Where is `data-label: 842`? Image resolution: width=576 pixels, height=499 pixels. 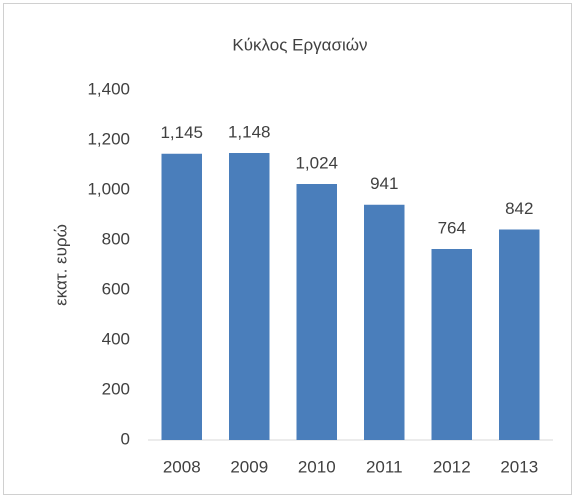
data-label: 842 is located at coordinates (519, 208).